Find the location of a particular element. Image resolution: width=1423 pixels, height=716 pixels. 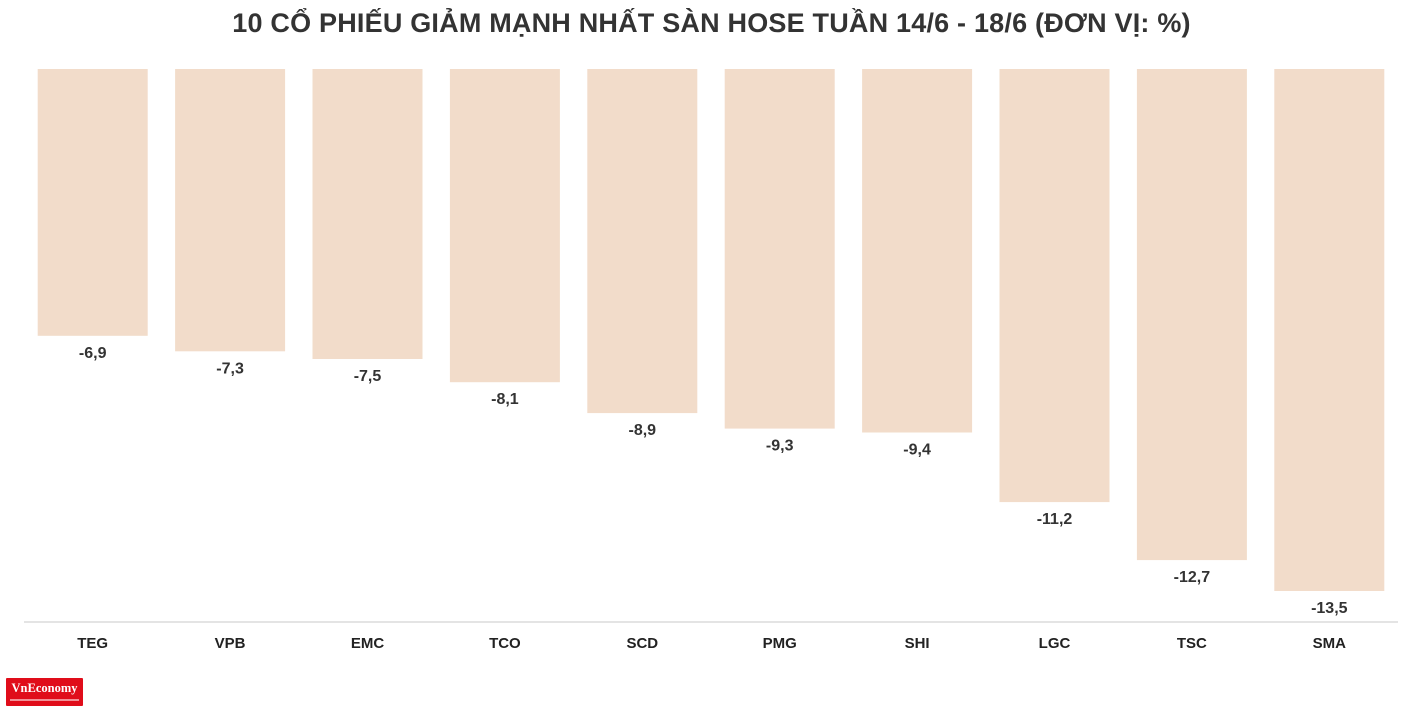

bar-tco is located at coordinates (504, 226).